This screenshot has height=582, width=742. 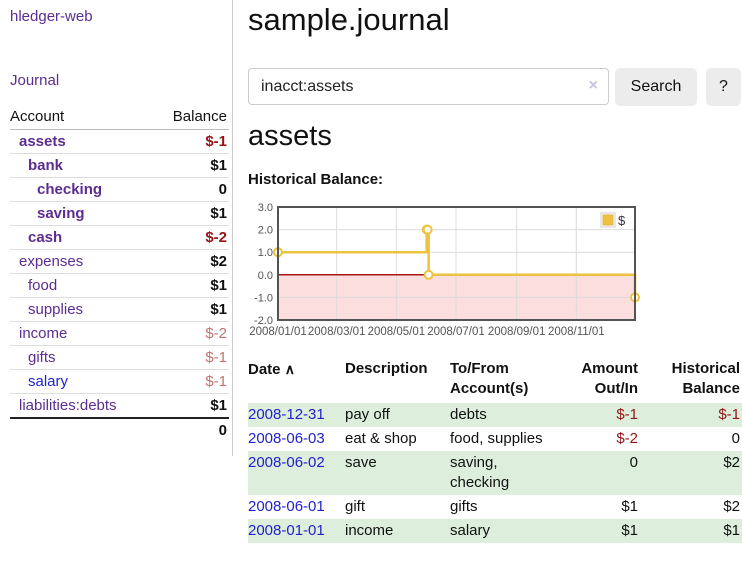 What do you see at coordinates (278, 332) in the screenshot?
I see `x-tick-label: 2008/01/01` at bounding box center [278, 332].